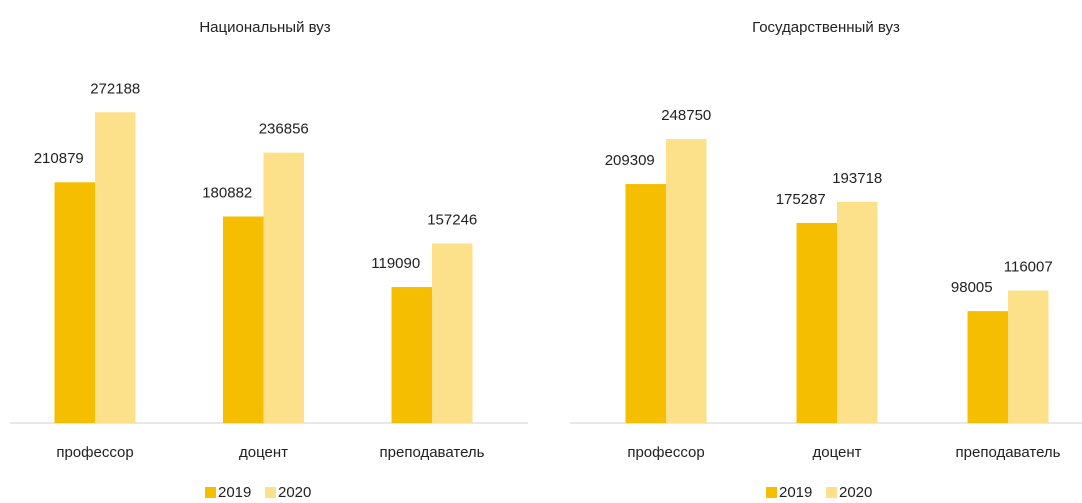  Describe the element at coordinates (59, 158) in the screenshot. I see `value-label: 210879` at that location.